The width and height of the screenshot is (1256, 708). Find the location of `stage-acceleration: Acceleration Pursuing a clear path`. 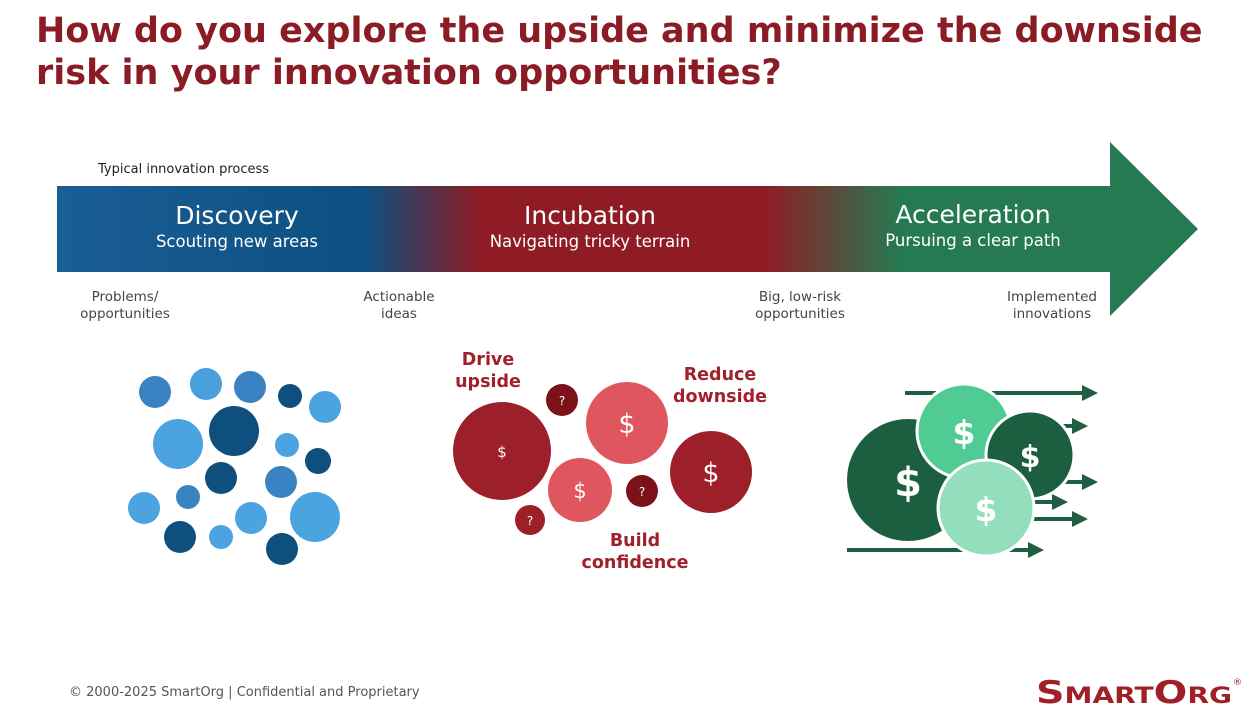

stage-acceleration: Acceleration Pursuing a clear path is located at coordinates (973, 226).